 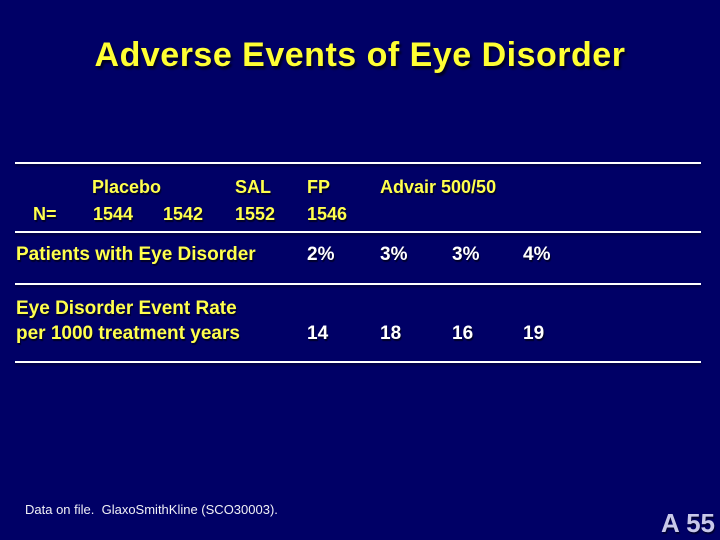 What do you see at coordinates (327, 214) in the screenshot?
I see `n-value-fp: 1546` at bounding box center [327, 214].